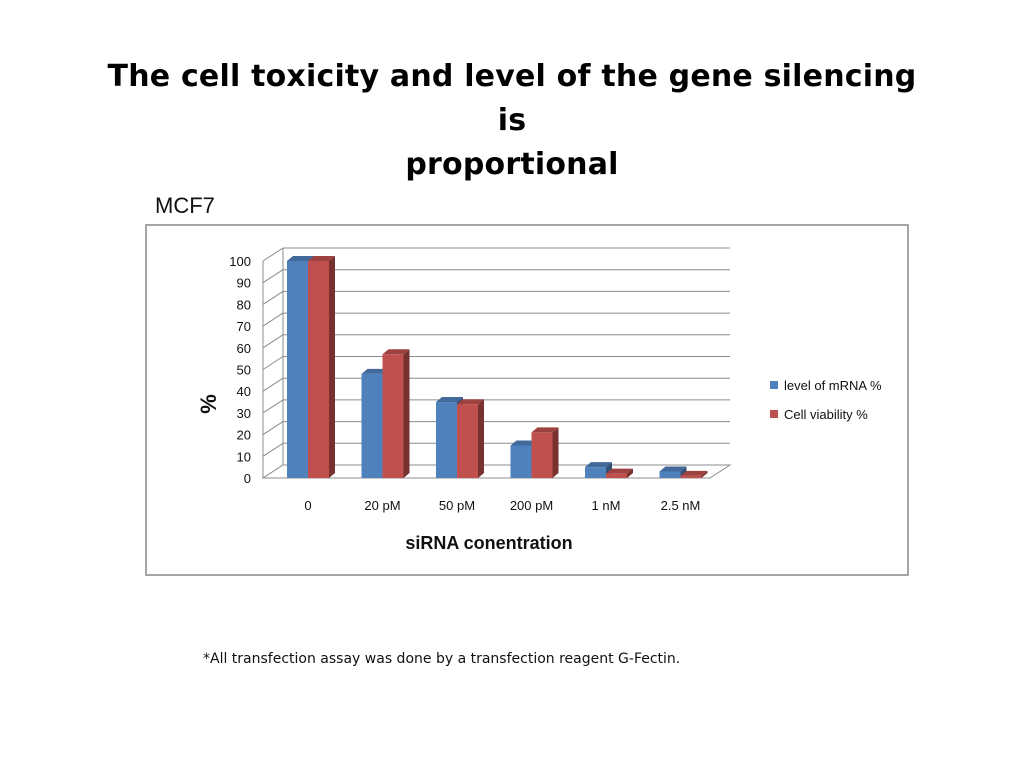 This screenshot has height=768, width=1024. What do you see at coordinates (833, 385) in the screenshot?
I see `legend-label: level of mRNA %` at bounding box center [833, 385].